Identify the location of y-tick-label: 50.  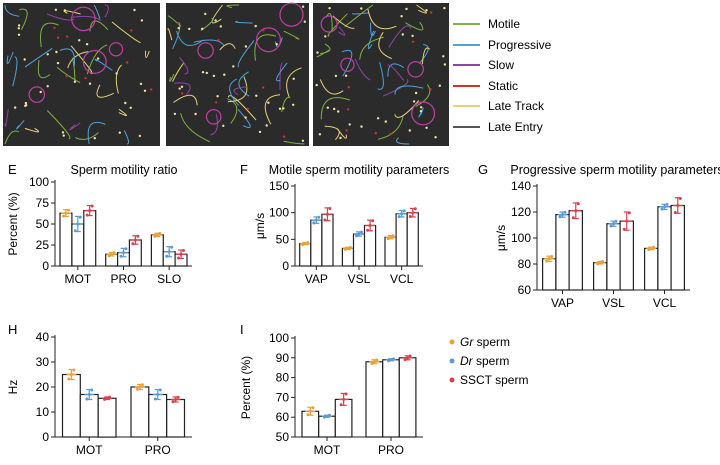
(283, 437).